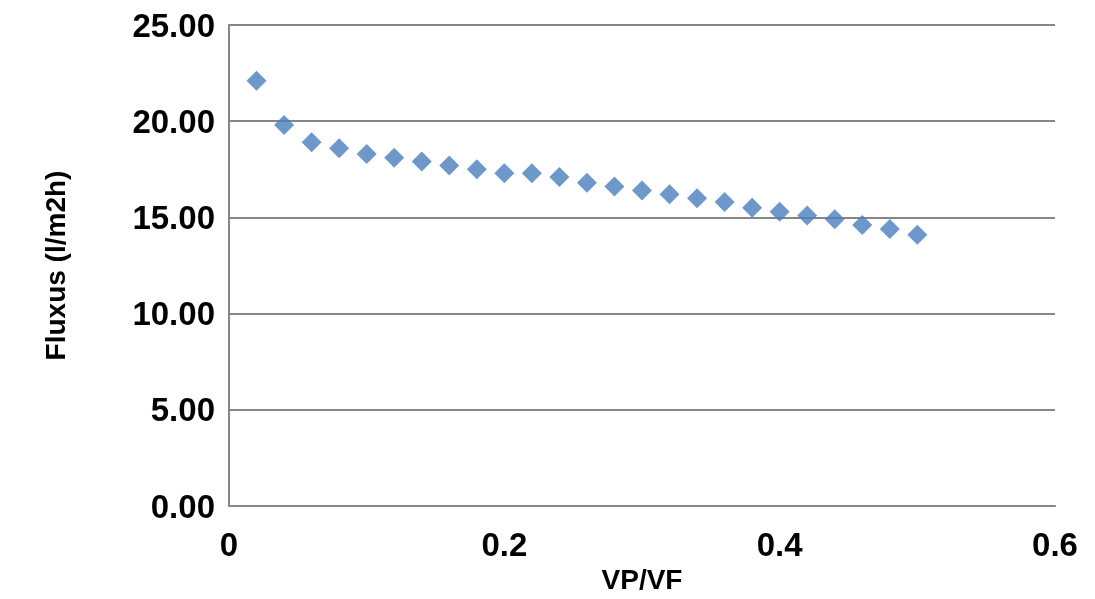 The width and height of the screenshot is (1095, 599). What do you see at coordinates (55, 265) in the screenshot?
I see `y-axis-title: Fluxus (l/m2h)` at bounding box center [55, 265].